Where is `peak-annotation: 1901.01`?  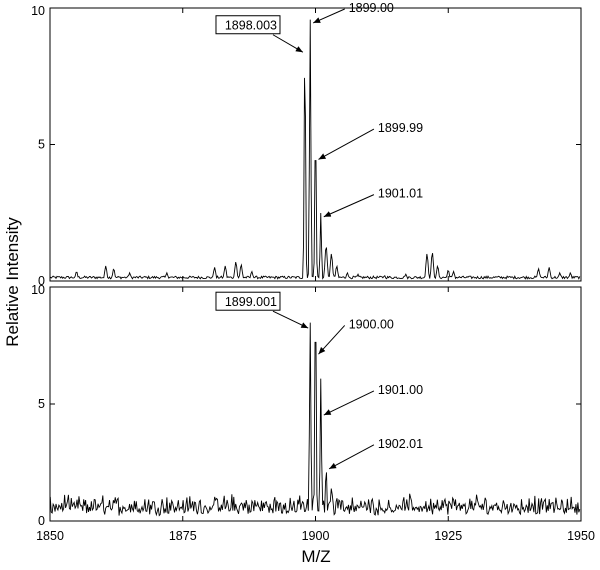 peak-annotation: 1901.01 is located at coordinates (373, 202).